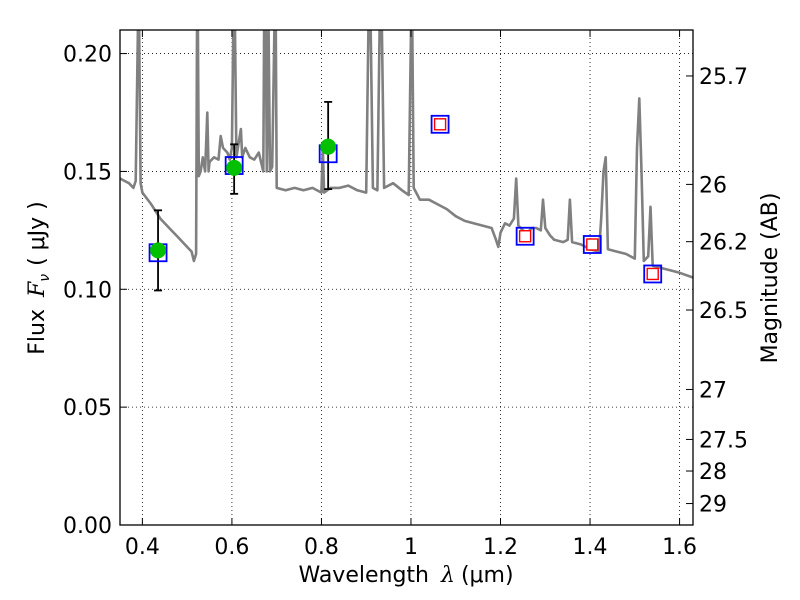 The image size is (800, 600). What do you see at coordinates (231, 547) in the screenshot?
I see `x-tick-label: 0.6` at bounding box center [231, 547].